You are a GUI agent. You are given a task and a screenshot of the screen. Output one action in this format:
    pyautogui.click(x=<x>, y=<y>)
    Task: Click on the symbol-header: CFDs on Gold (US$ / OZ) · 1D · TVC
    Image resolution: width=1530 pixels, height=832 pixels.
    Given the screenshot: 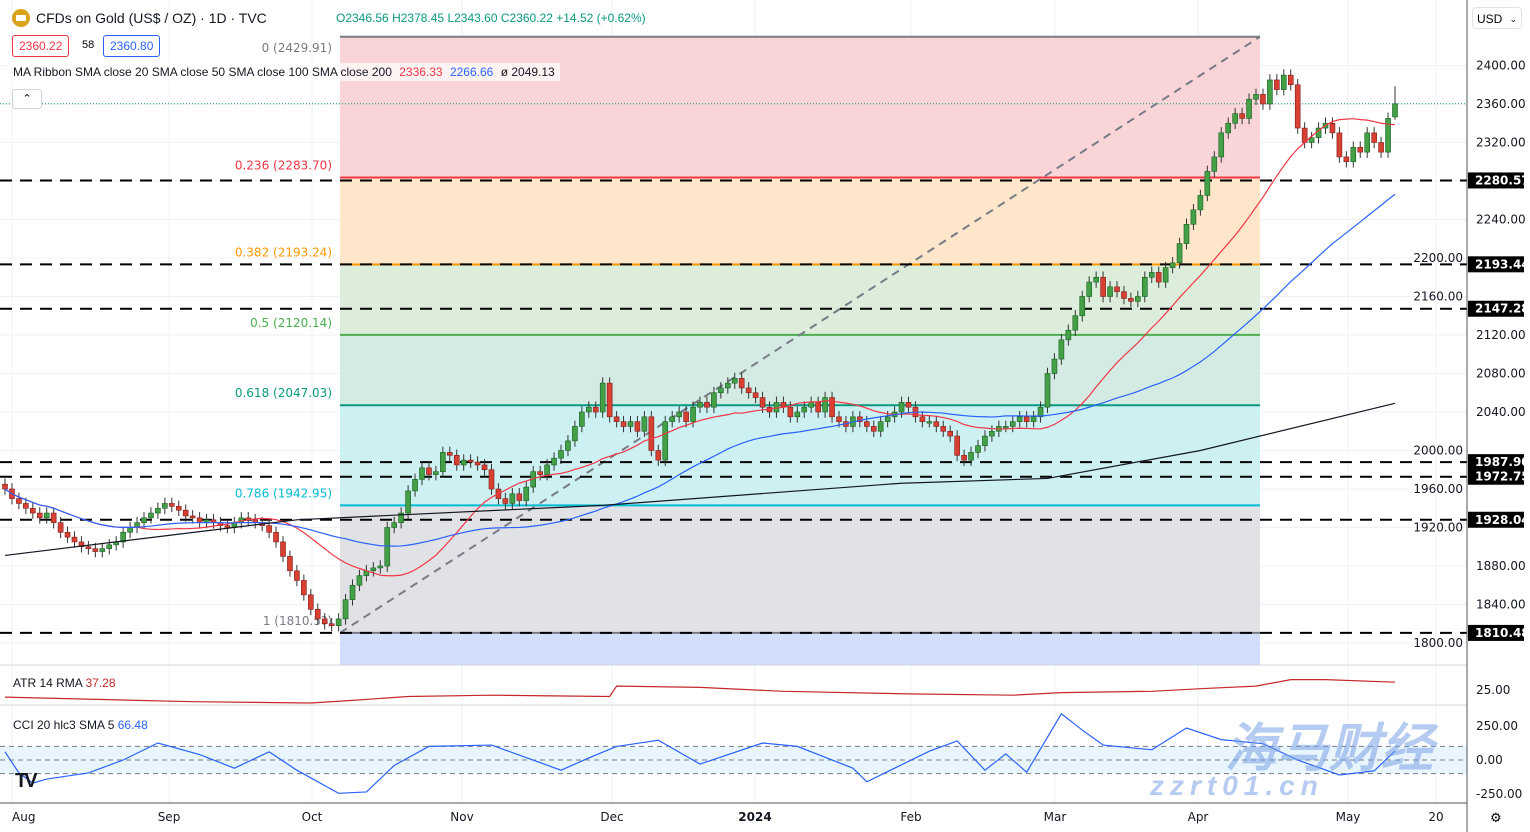 What is the action you would take?
    pyautogui.click(x=139, y=18)
    